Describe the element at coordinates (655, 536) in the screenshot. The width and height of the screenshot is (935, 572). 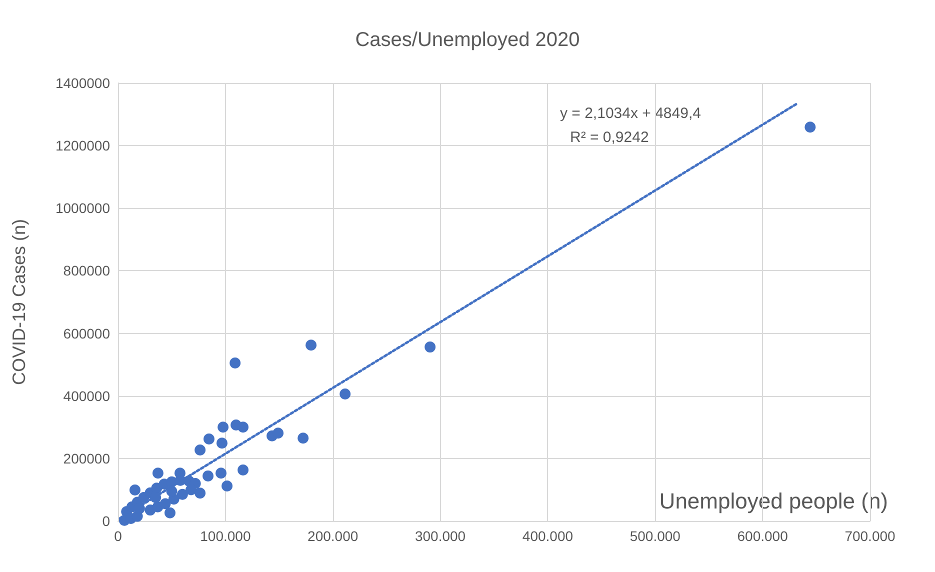
I see `x-tick-label: 500.000` at that location.